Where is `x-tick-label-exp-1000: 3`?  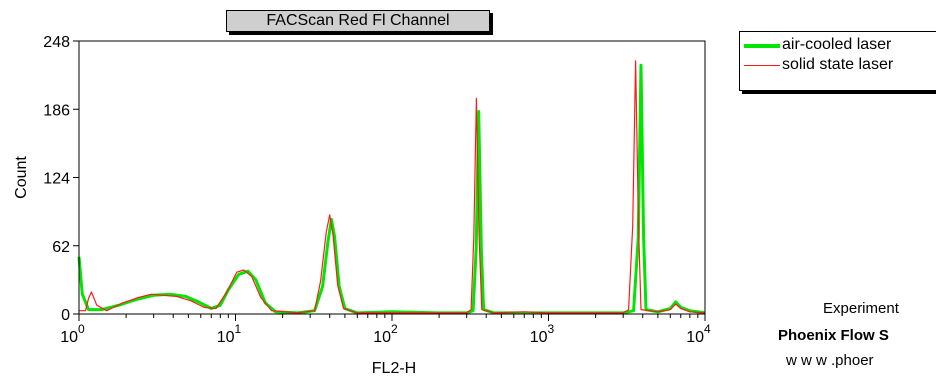 x-tick-label-exp-1000: 3 is located at coordinates (551, 329).